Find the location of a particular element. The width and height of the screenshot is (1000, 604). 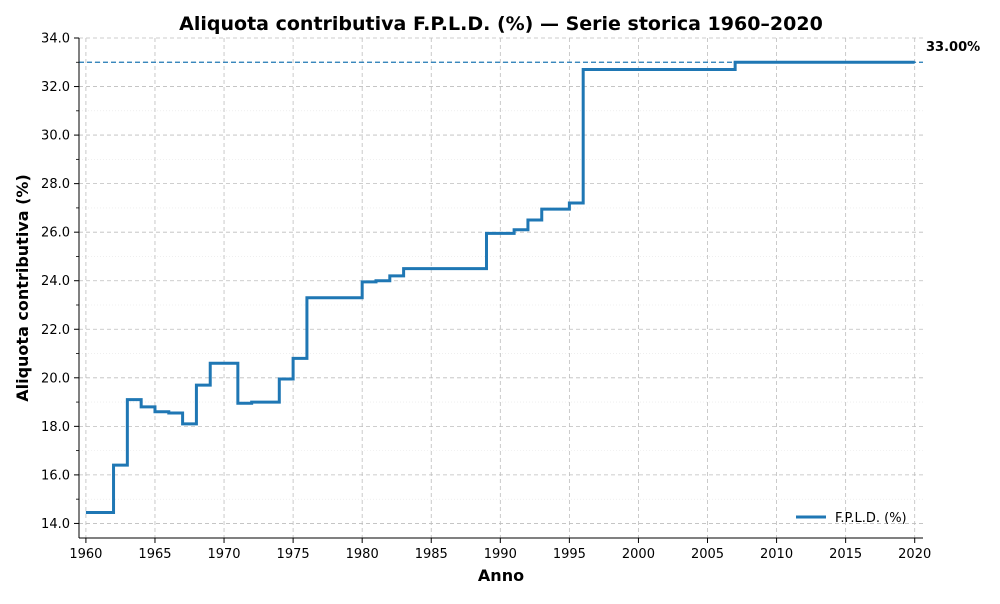

y-tick-label: 30.0 is located at coordinates (55, 136).